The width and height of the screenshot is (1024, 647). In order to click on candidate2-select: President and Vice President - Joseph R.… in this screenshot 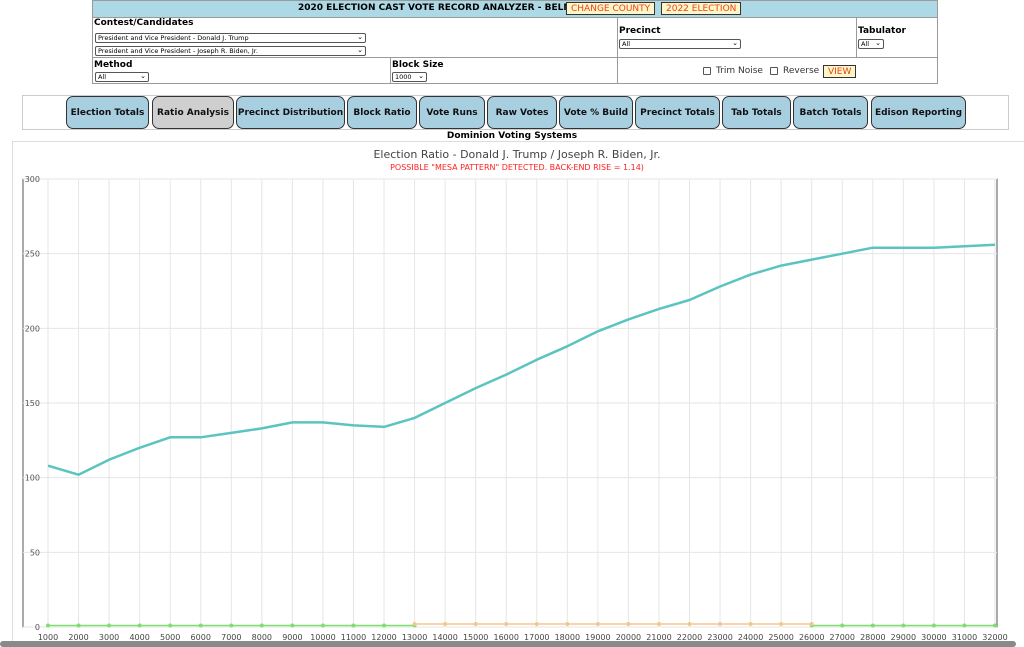, I will do `click(230, 51)`.